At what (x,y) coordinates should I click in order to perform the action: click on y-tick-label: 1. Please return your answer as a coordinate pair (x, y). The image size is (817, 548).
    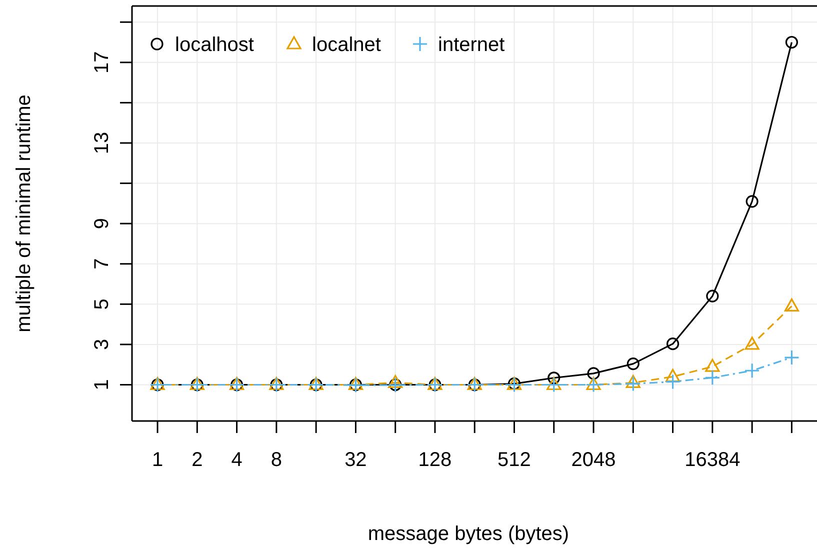
    Looking at the image, I should click on (102, 384).